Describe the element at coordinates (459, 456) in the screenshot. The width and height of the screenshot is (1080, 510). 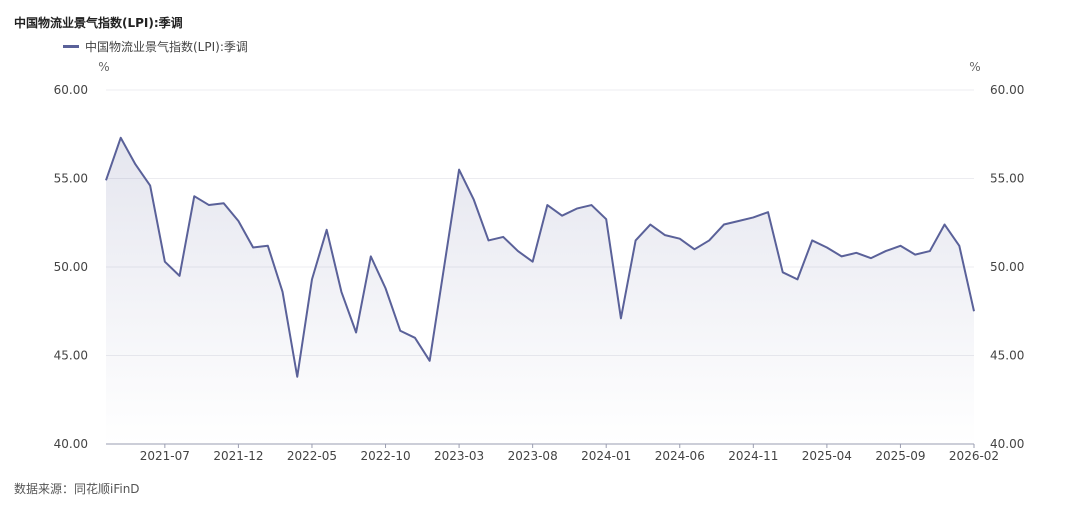
I see `x-tick-label: 2023-03` at that location.